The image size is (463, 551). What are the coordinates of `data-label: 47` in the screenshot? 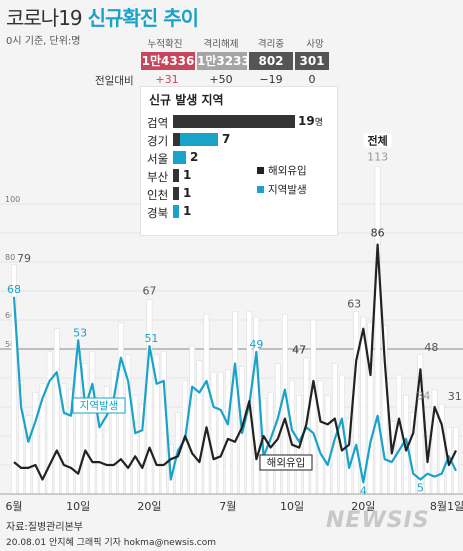 It's located at (299, 350).